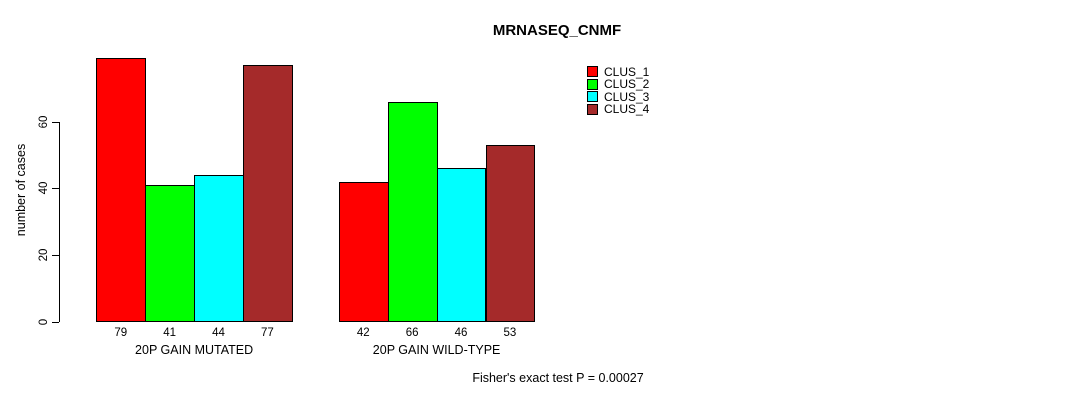 The width and height of the screenshot is (1090, 400). Describe the element at coordinates (21, 190) in the screenshot. I see `y-axis-label: number of cases` at that location.